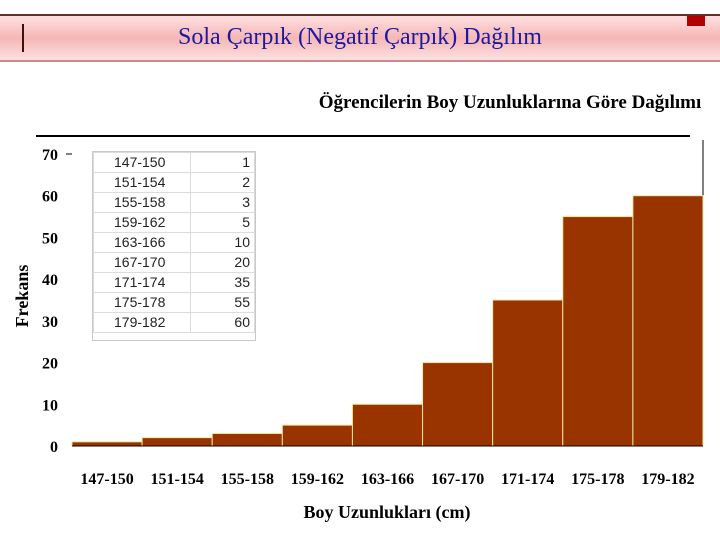 Image resolution: width=720 pixels, height=540 pixels. What do you see at coordinates (667, 479) in the screenshot?
I see `x-tick-label: 179-182` at bounding box center [667, 479].